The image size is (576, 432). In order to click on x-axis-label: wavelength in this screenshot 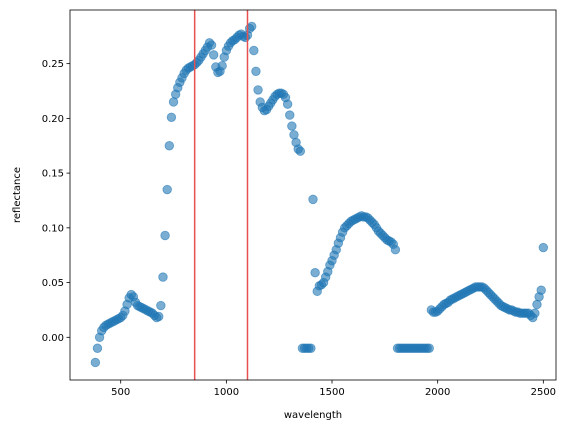, I will do `click(313, 415)`.